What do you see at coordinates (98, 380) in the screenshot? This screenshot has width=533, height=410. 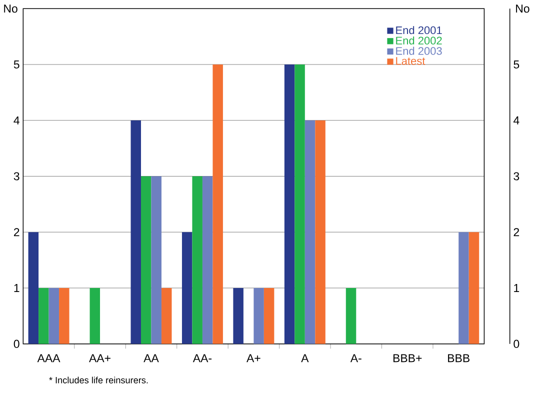 I see `text: * Includes life reinsurers.` at bounding box center [98, 380].